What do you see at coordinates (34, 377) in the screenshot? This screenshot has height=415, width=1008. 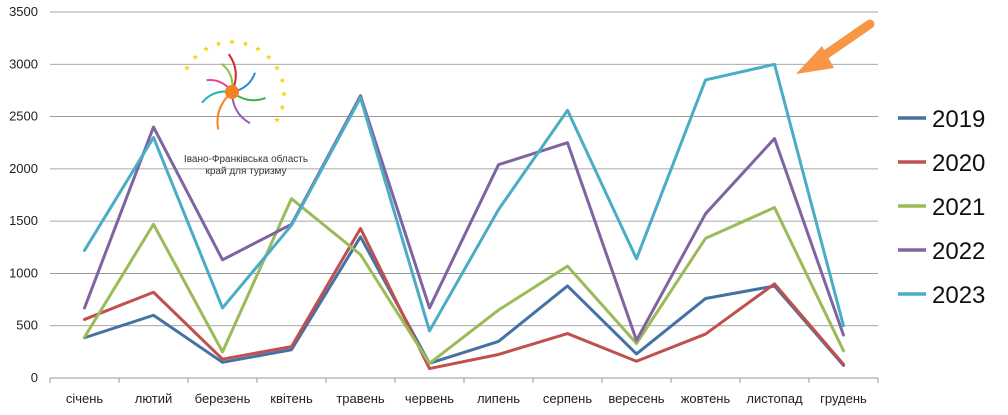 I see `y-tick-label: 0` at bounding box center [34, 377].